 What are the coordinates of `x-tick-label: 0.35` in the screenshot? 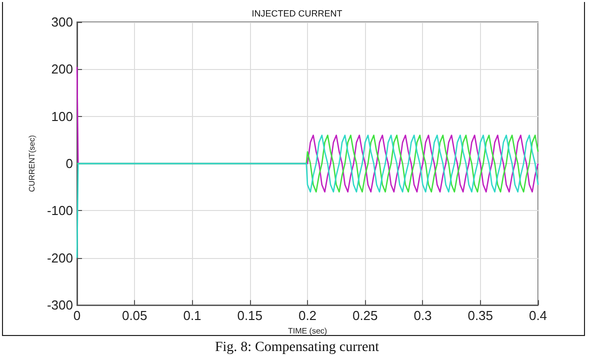 It's located at (481, 316).